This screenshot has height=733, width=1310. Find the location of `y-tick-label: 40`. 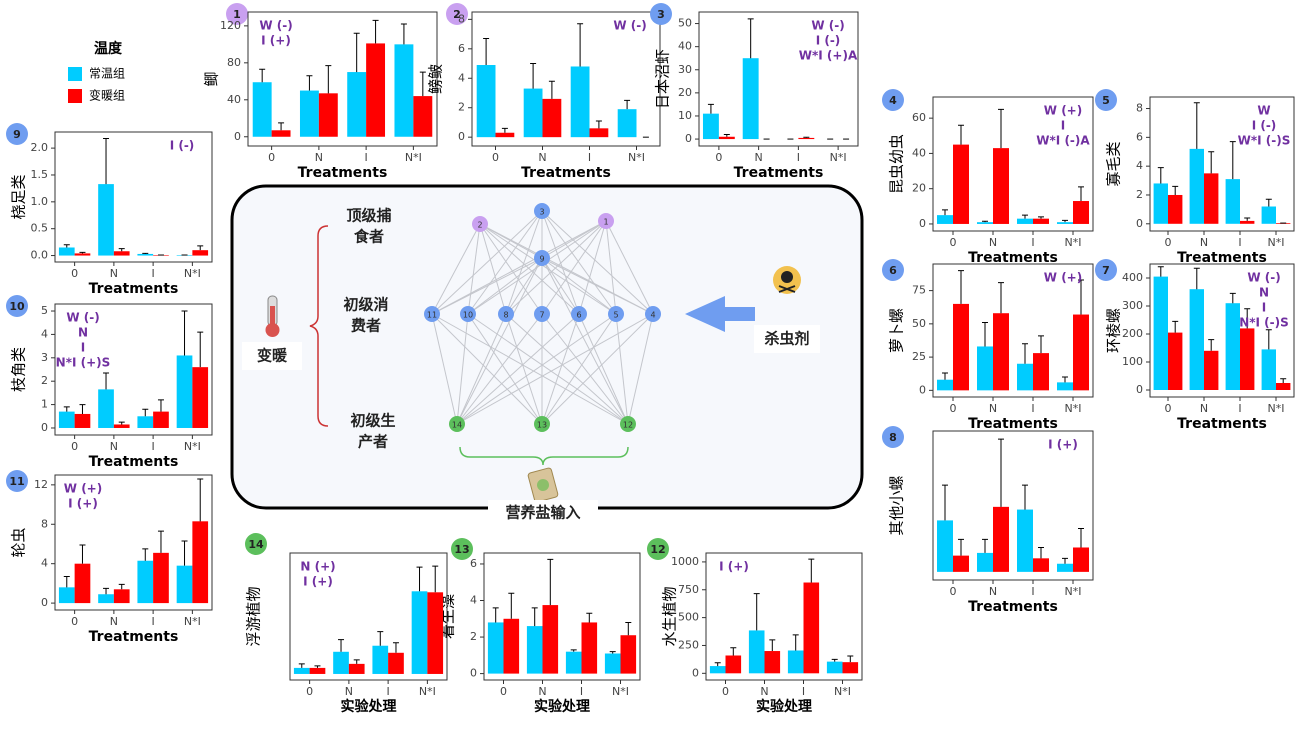

y-tick-label: 40 is located at coordinates (234, 99).